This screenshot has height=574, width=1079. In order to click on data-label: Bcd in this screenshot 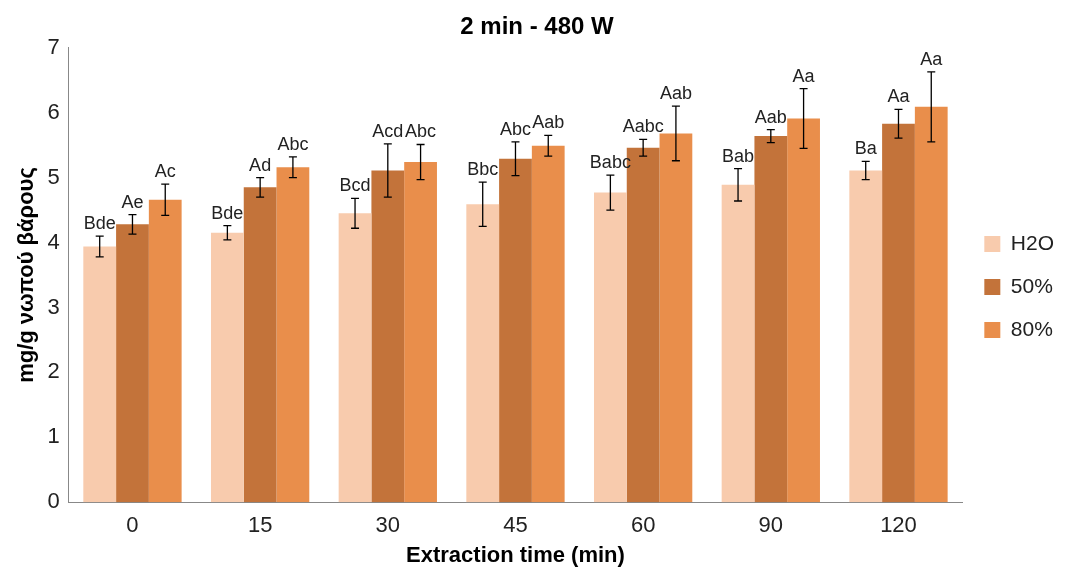, I will do `click(355, 185)`.